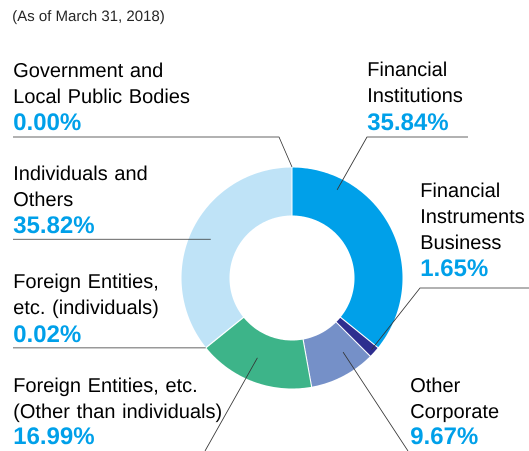 The height and width of the screenshot is (451, 529). Describe the element at coordinates (54, 225) in the screenshot. I see `data-label: 35.82%` at that location.